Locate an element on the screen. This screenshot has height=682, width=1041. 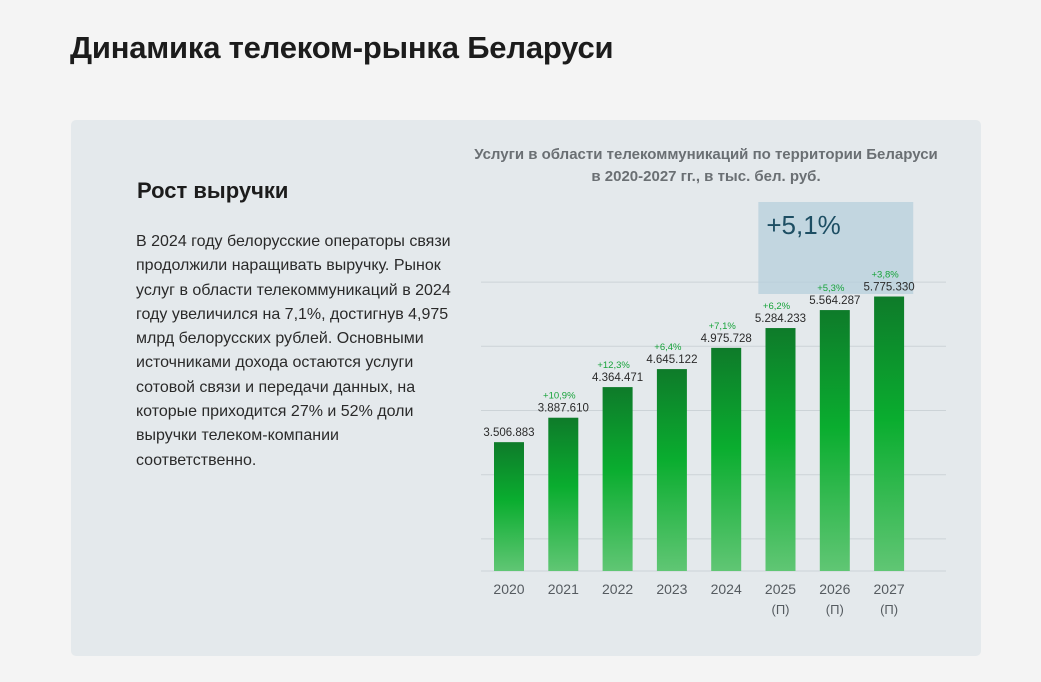
growth-label-2024: +7,1% is located at coordinates (723, 326).